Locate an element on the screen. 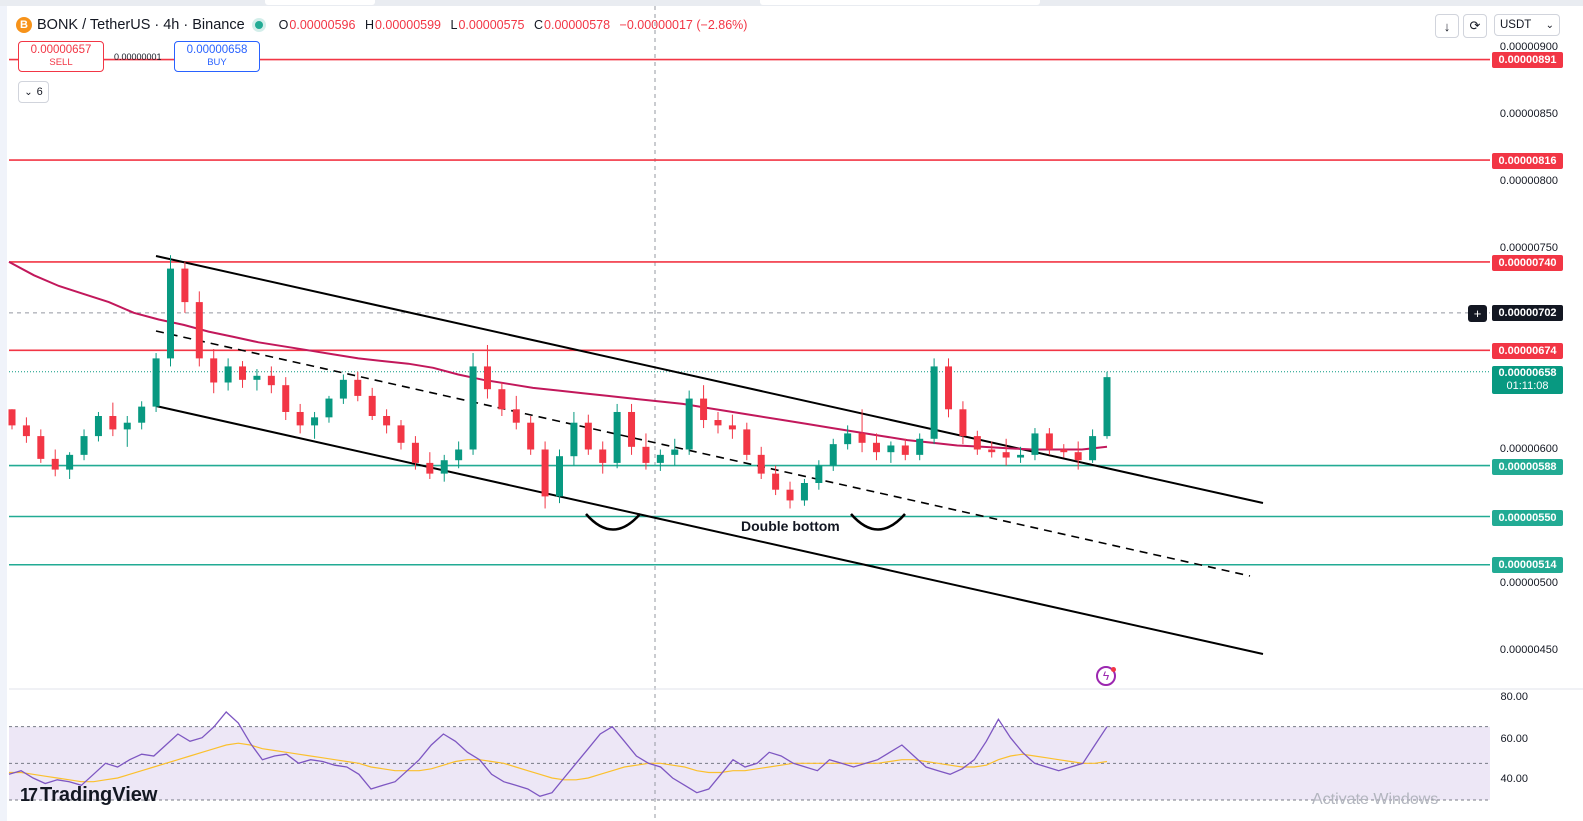 Image resolution: width=1583 pixels, height=821 pixels. low-value: 0.00000575 is located at coordinates (491, 25).